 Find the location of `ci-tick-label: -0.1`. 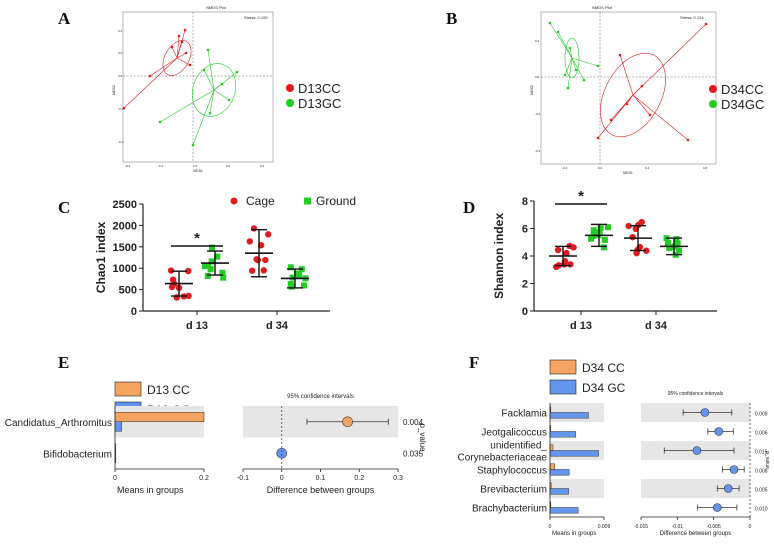

ci-tick-label: -0.1 is located at coordinates (243, 478).